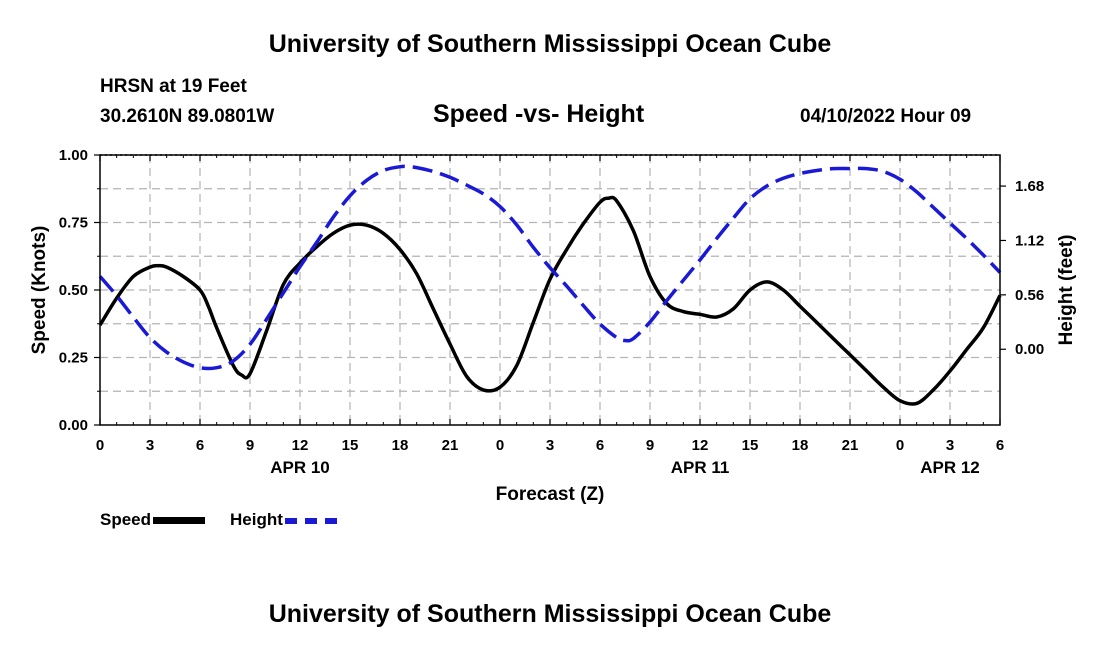 The width and height of the screenshot is (1100, 650). What do you see at coordinates (700, 467) in the screenshot?
I see `date-label: APR 11` at bounding box center [700, 467].